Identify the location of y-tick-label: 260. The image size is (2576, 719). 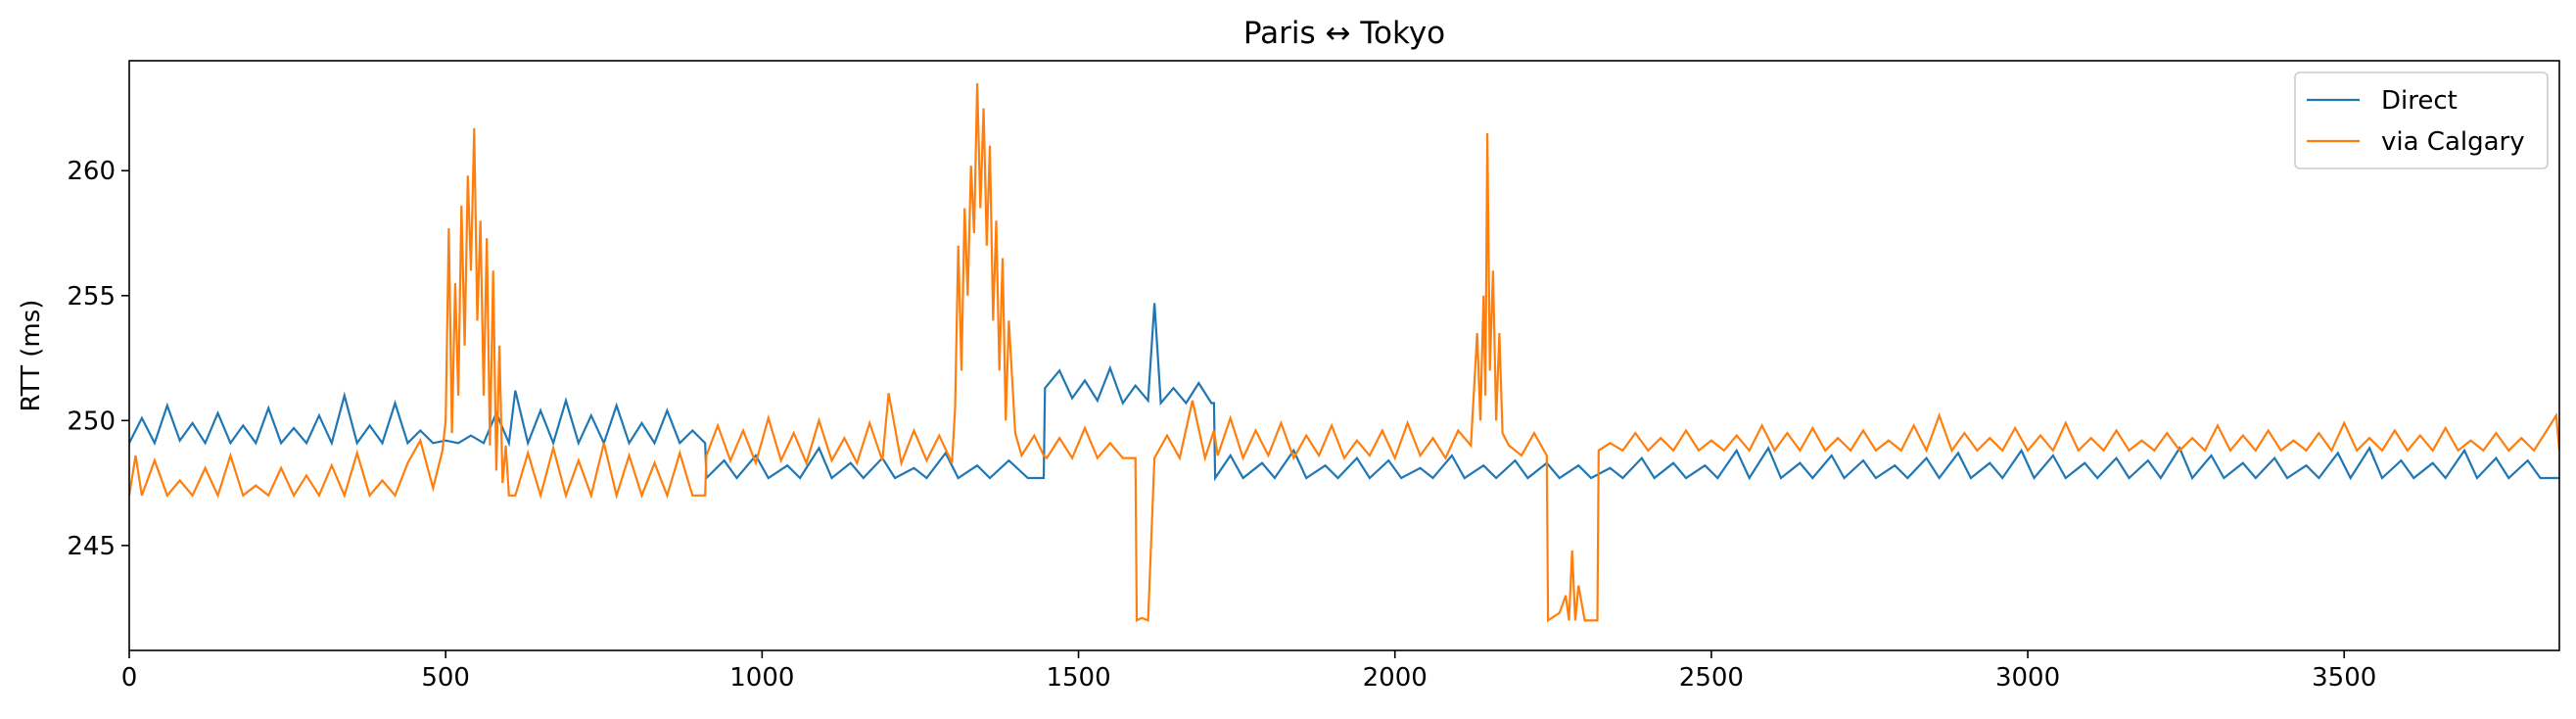
(91, 171).